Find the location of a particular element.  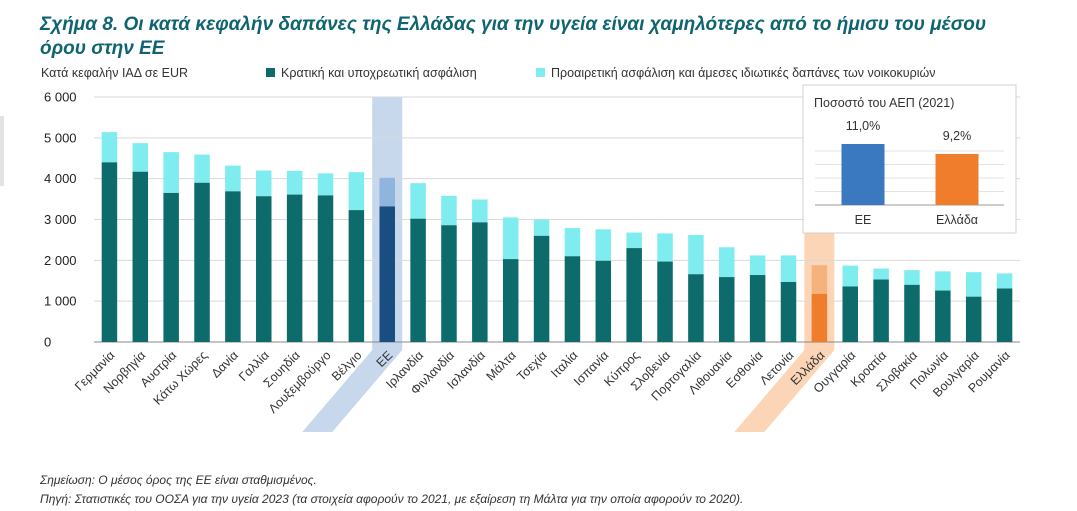

legend-label-public: Κρατική και υποχρεωτική ασφάλιση is located at coordinates (379, 73).